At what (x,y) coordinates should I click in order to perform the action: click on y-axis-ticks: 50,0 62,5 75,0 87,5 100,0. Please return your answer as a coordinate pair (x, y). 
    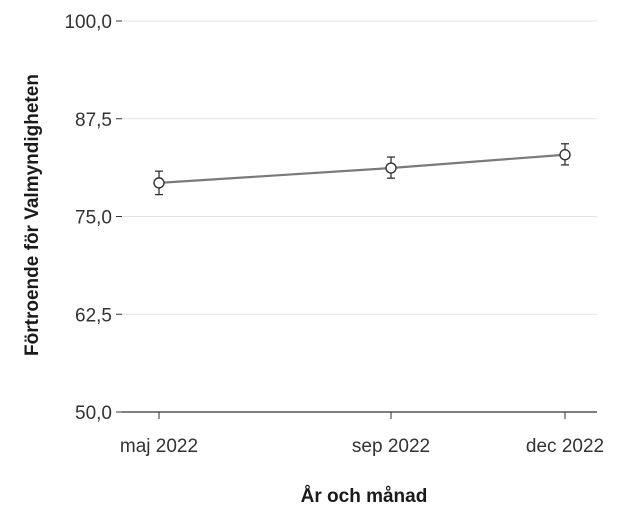
    Looking at the image, I should click on (93, 218).